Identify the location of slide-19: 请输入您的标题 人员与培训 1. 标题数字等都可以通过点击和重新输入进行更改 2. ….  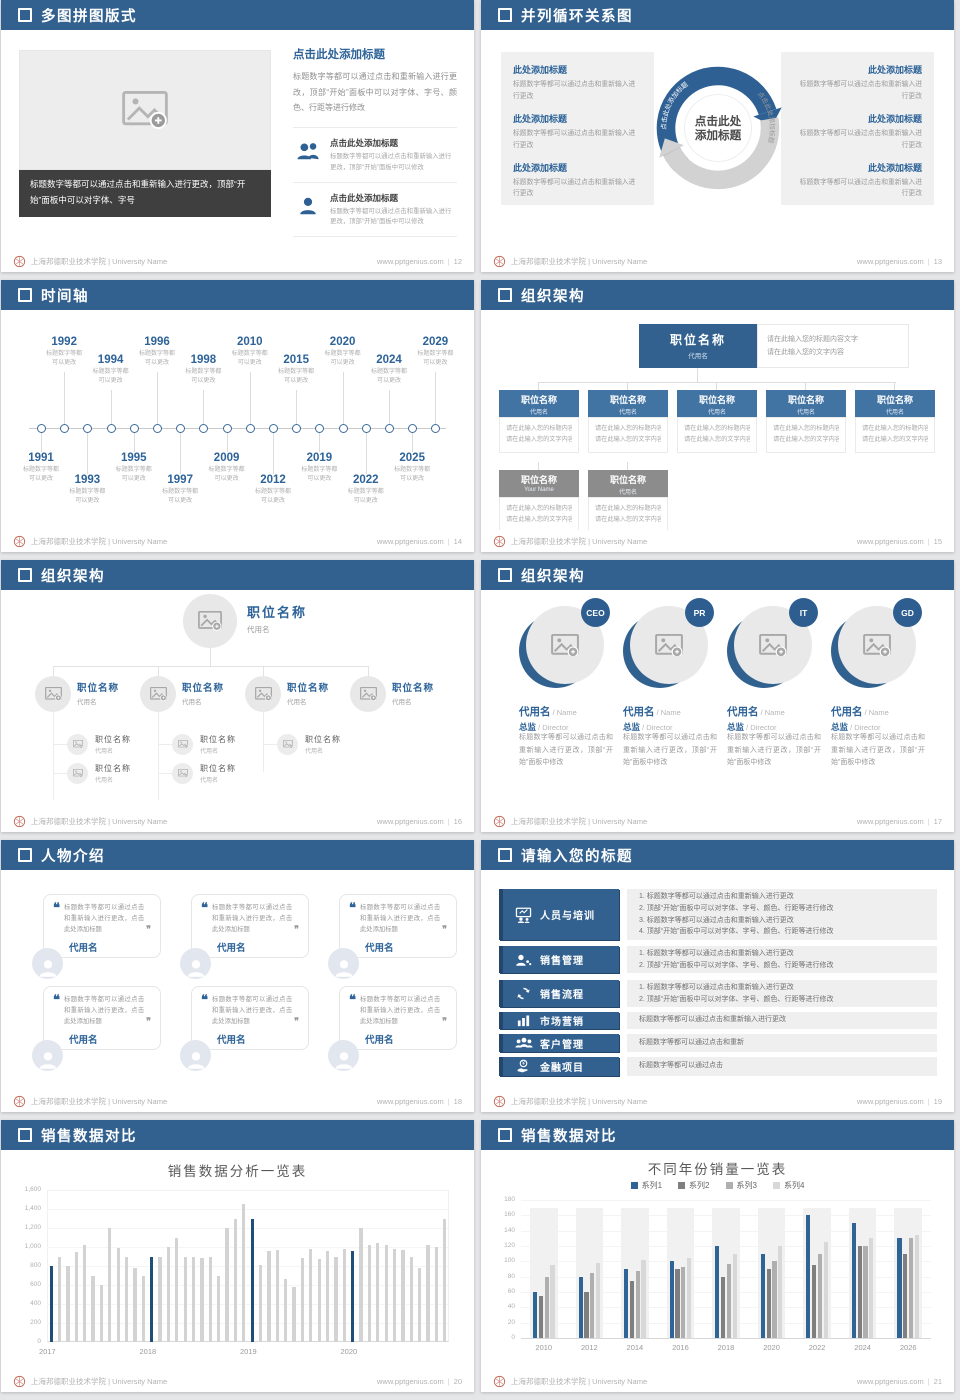
(717, 976).